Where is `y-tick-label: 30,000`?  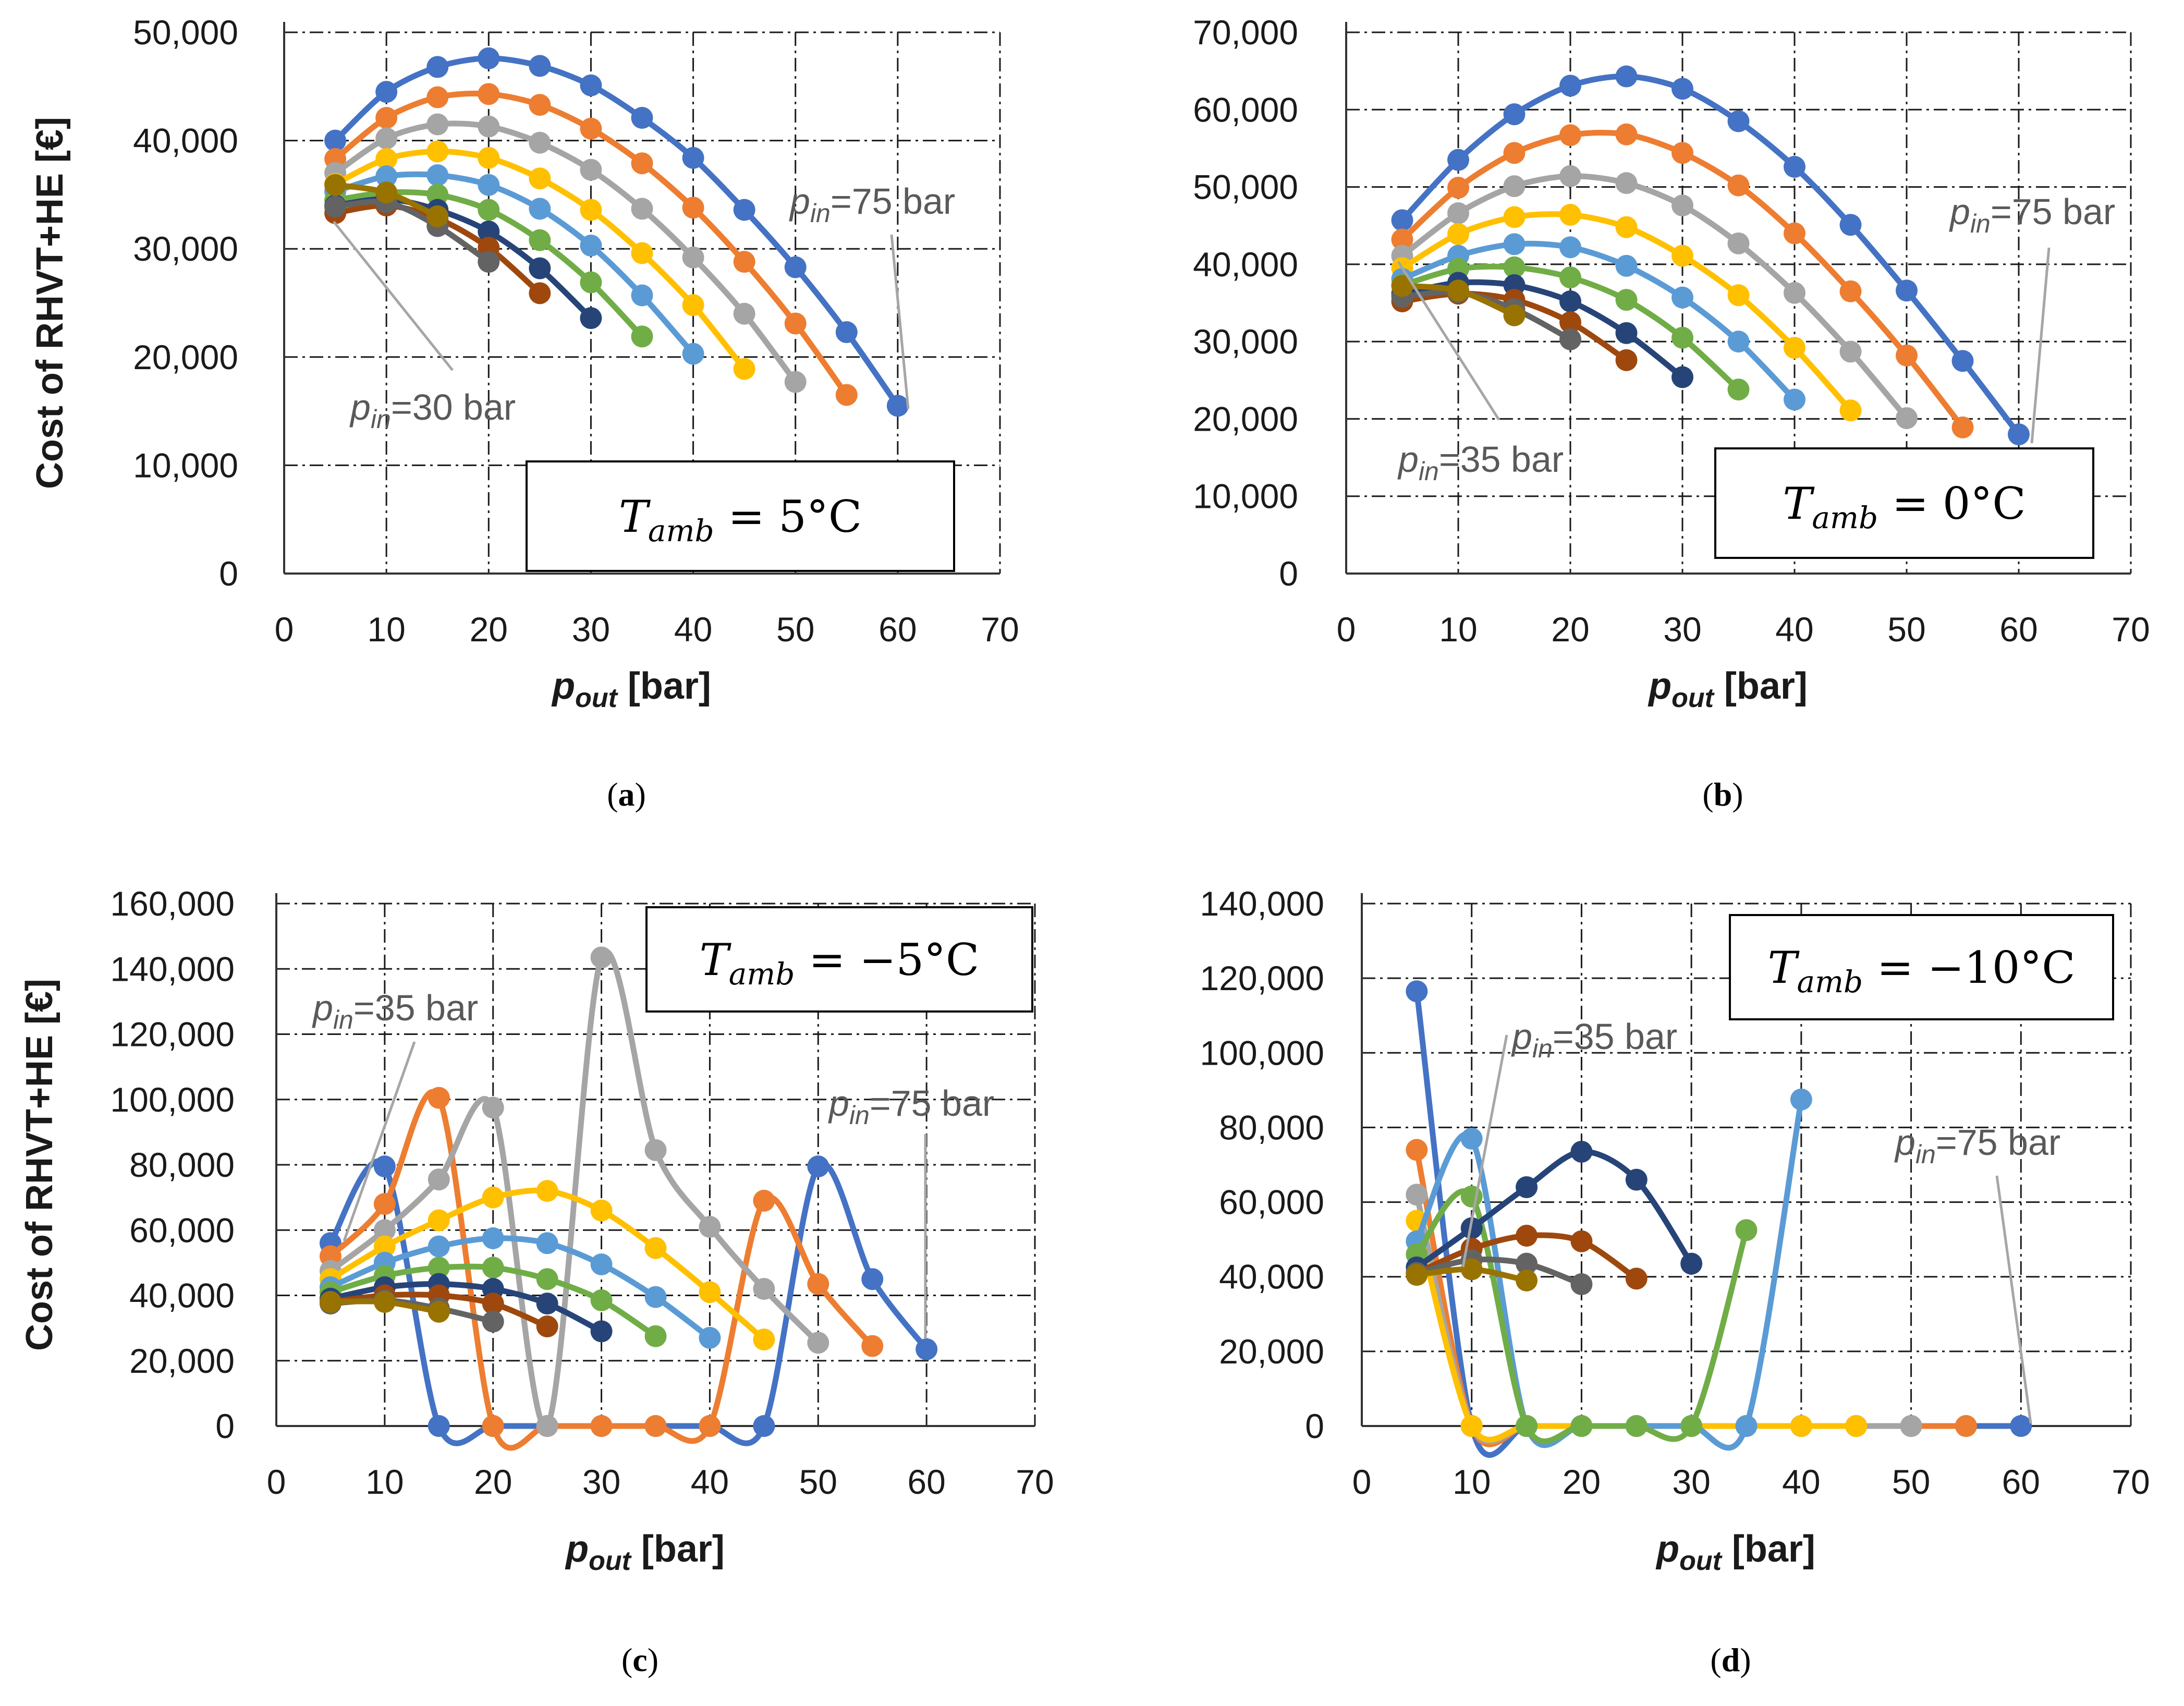
y-tick-label: 30,000 is located at coordinates (185, 248).